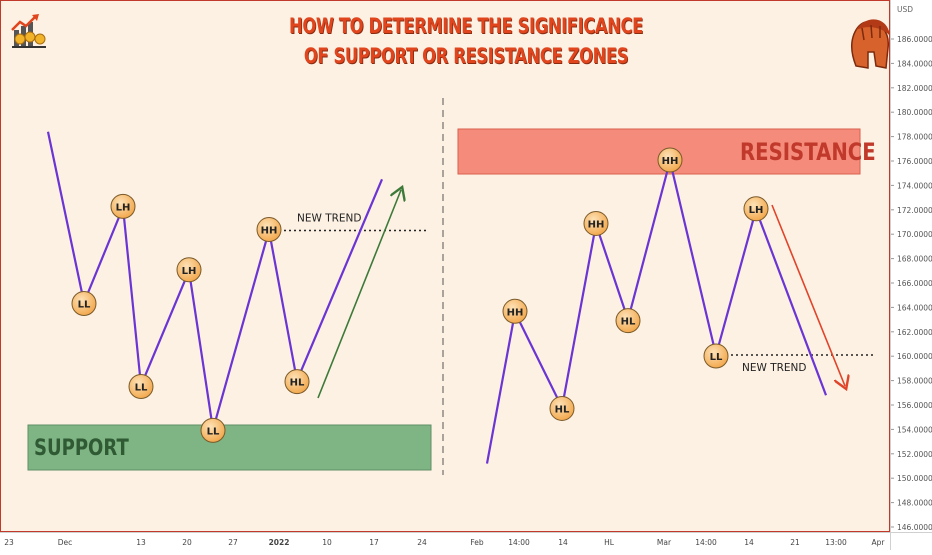 The width and height of the screenshot is (932, 555). Describe the element at coordinates (359, 294) in the screenshot. I see `uptrend-arrow` at that location.